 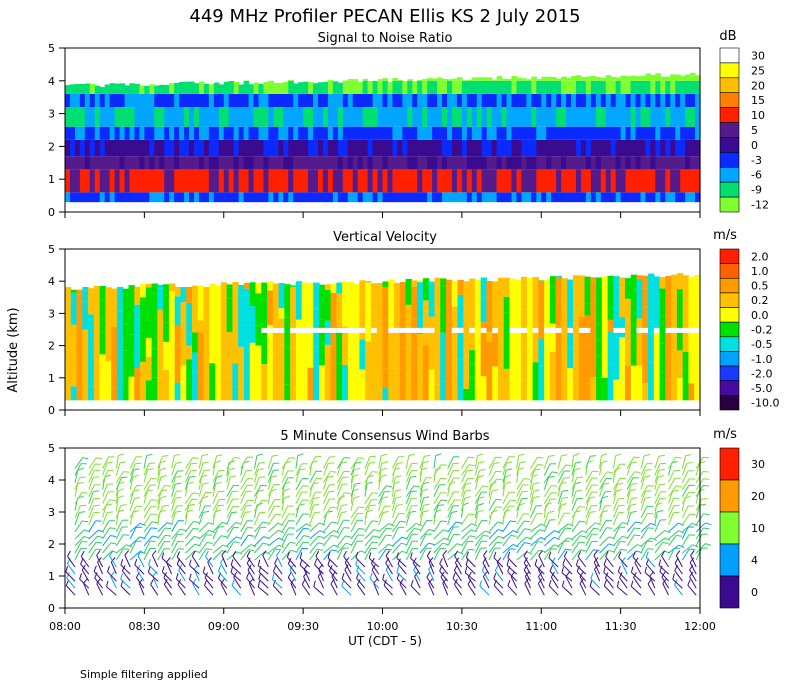 I want to click on colorbar-label: -12, so click(x=760, y=205).